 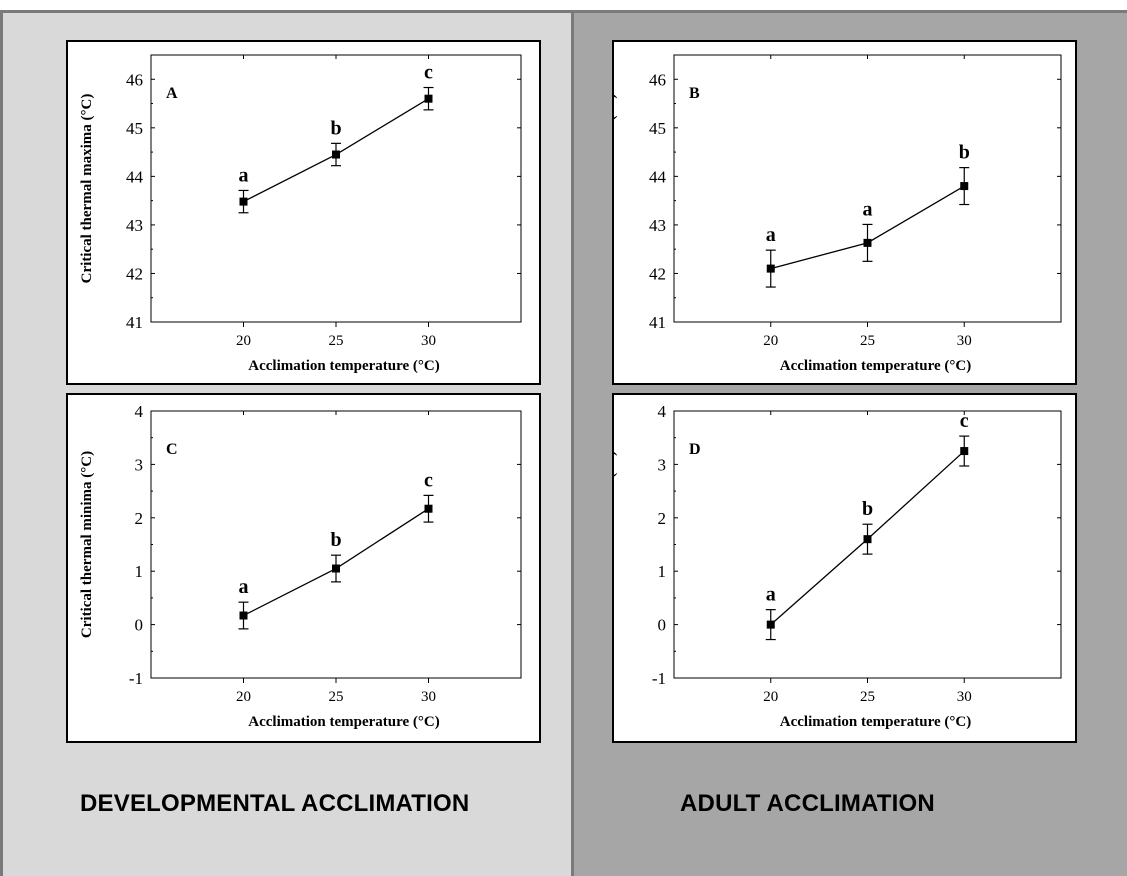 I want to click on adult-acclimation-title: ADULT ACCLIMATION, so click(x=807, y=803).